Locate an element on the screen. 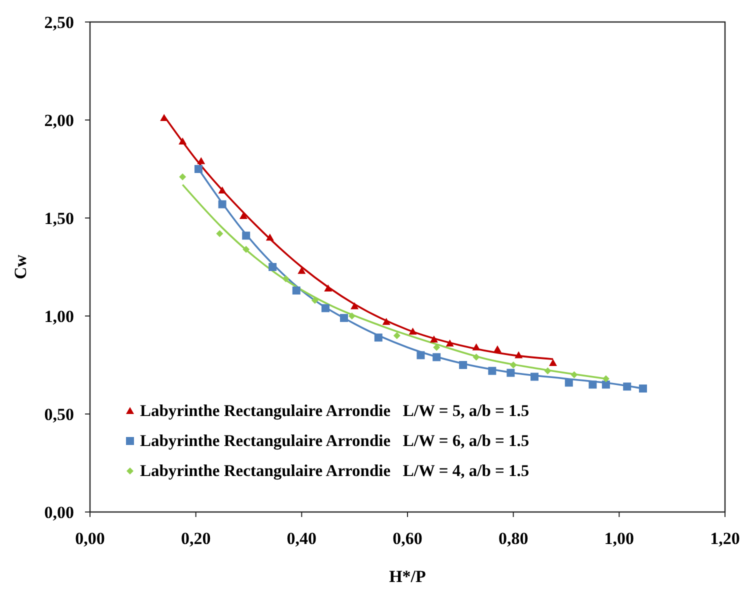 The image size is (748, 594). y-tick-label: 0,00 is located at coordinates (59, 512).